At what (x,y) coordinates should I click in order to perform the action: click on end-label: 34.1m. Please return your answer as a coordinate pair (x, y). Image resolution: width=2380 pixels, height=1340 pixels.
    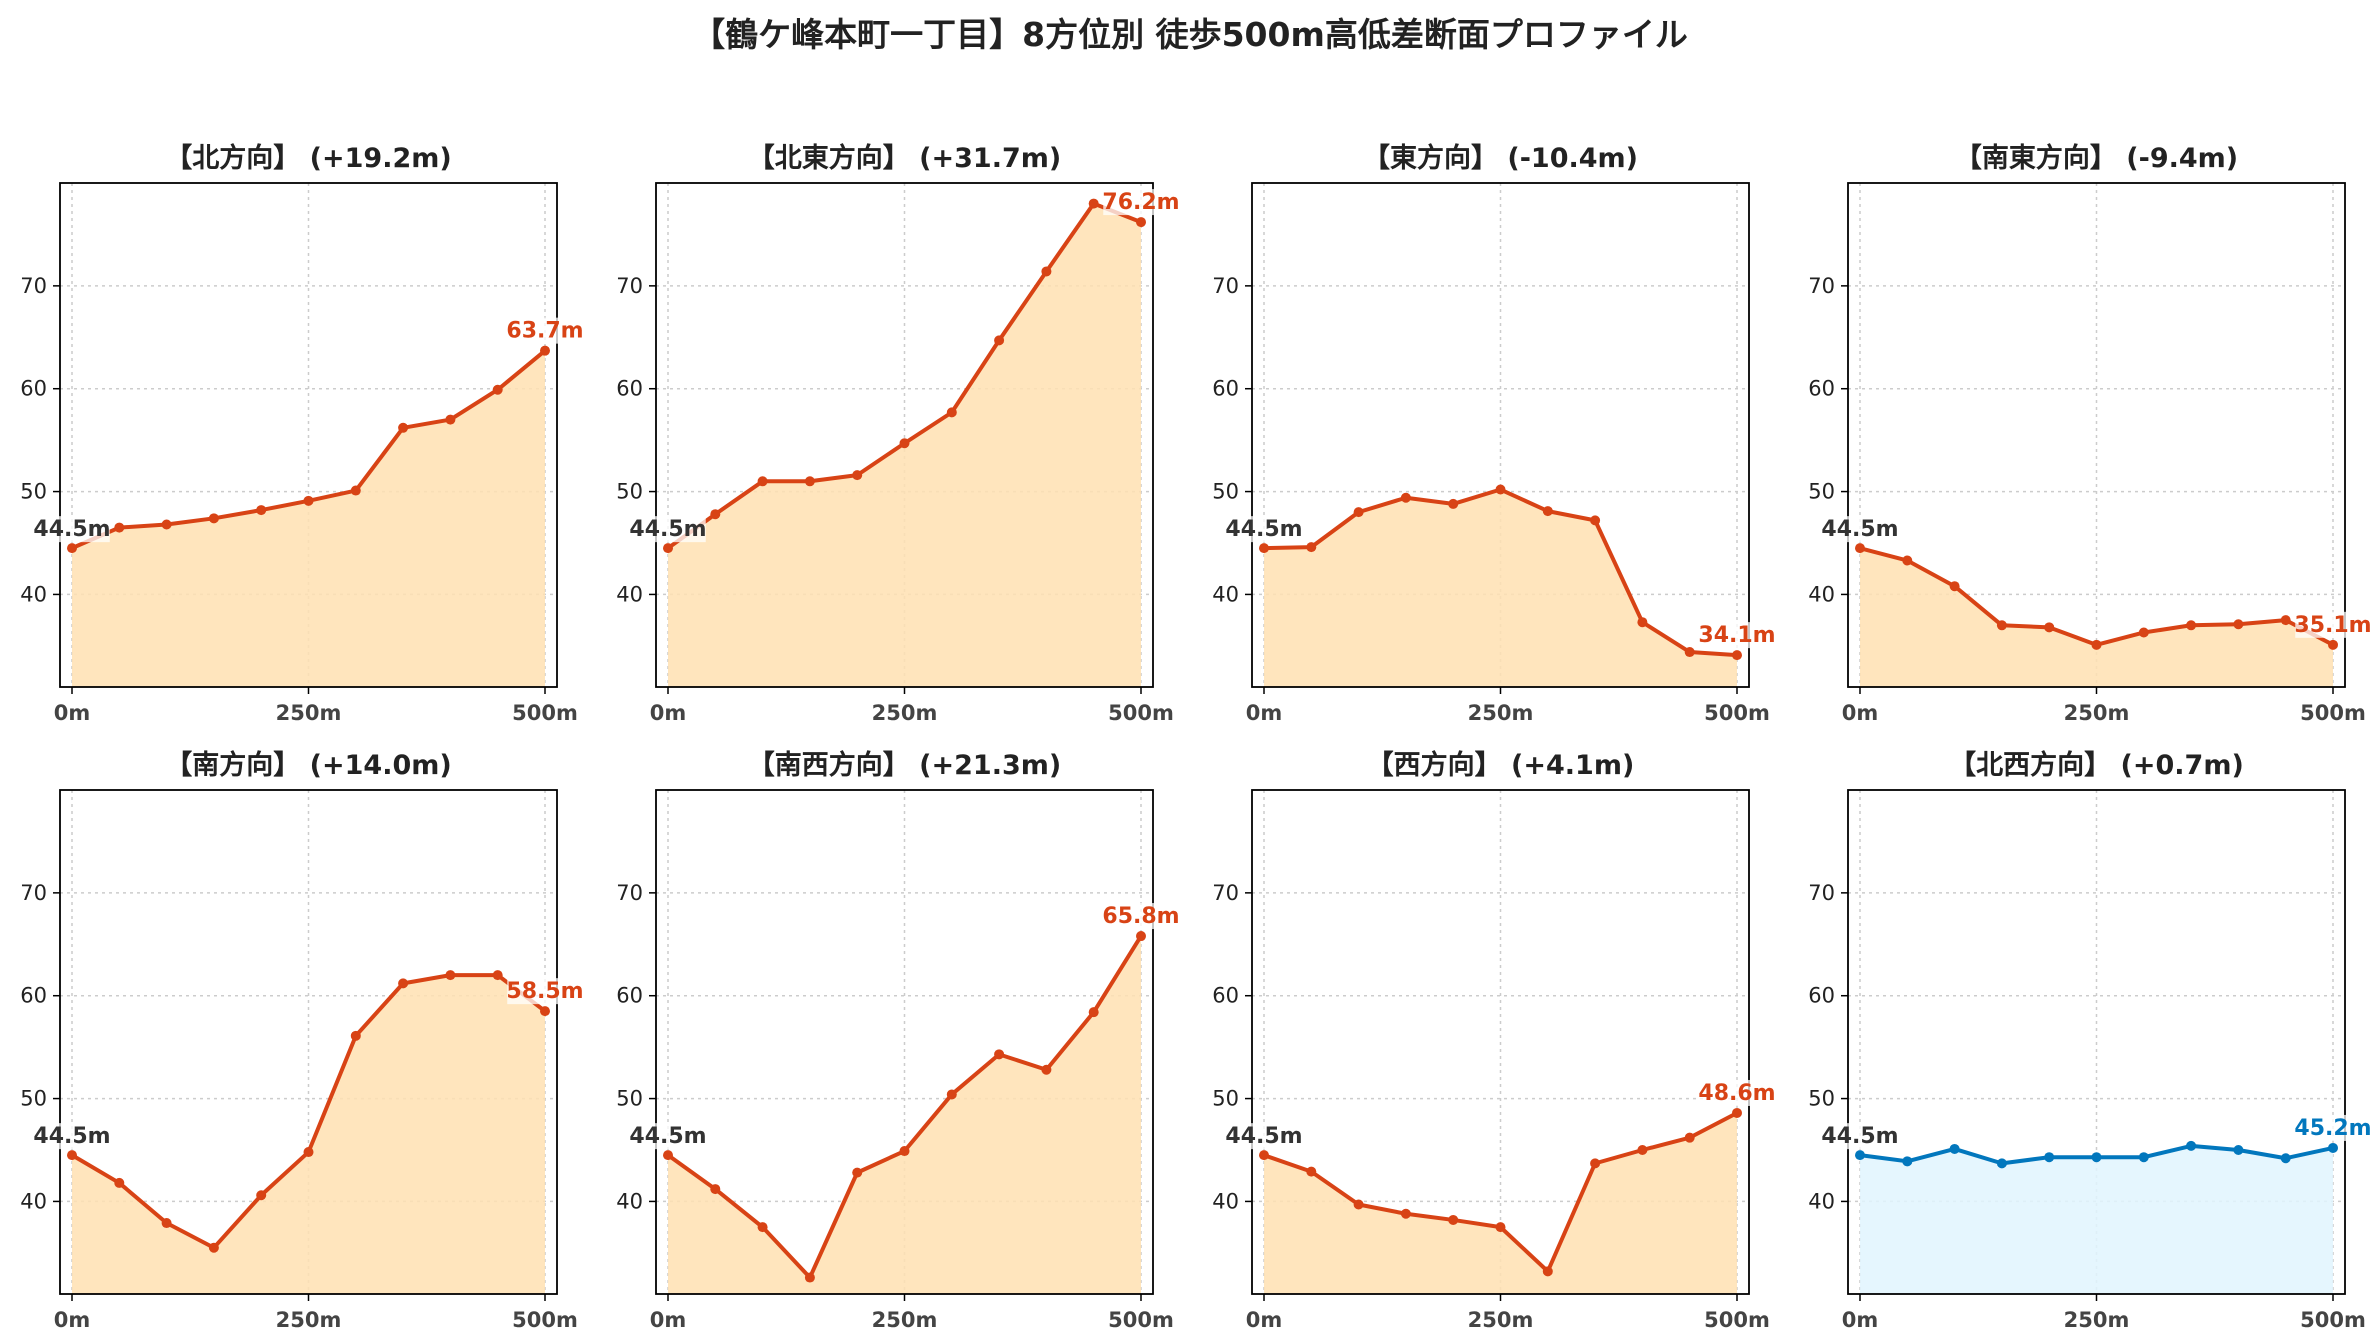
    Looking at the image, I should click on (1736, 635).